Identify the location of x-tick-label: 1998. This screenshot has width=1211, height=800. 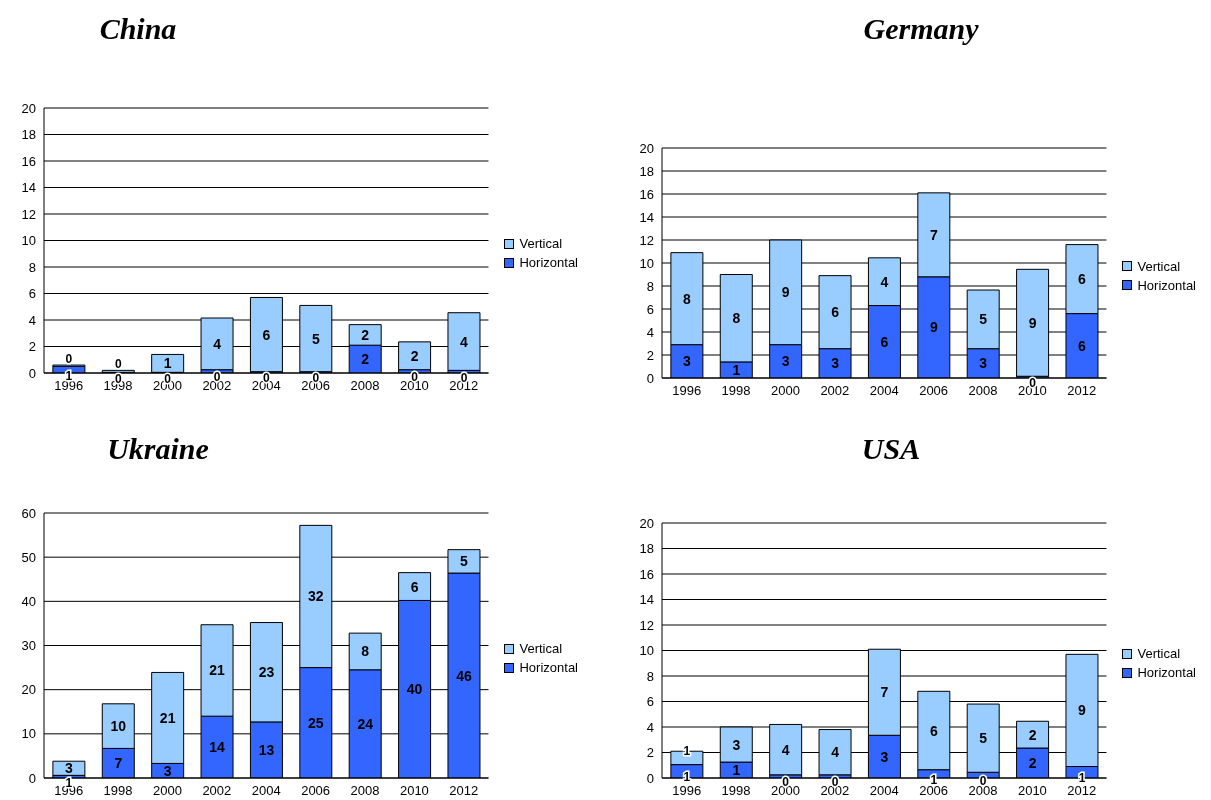
(118, 791).